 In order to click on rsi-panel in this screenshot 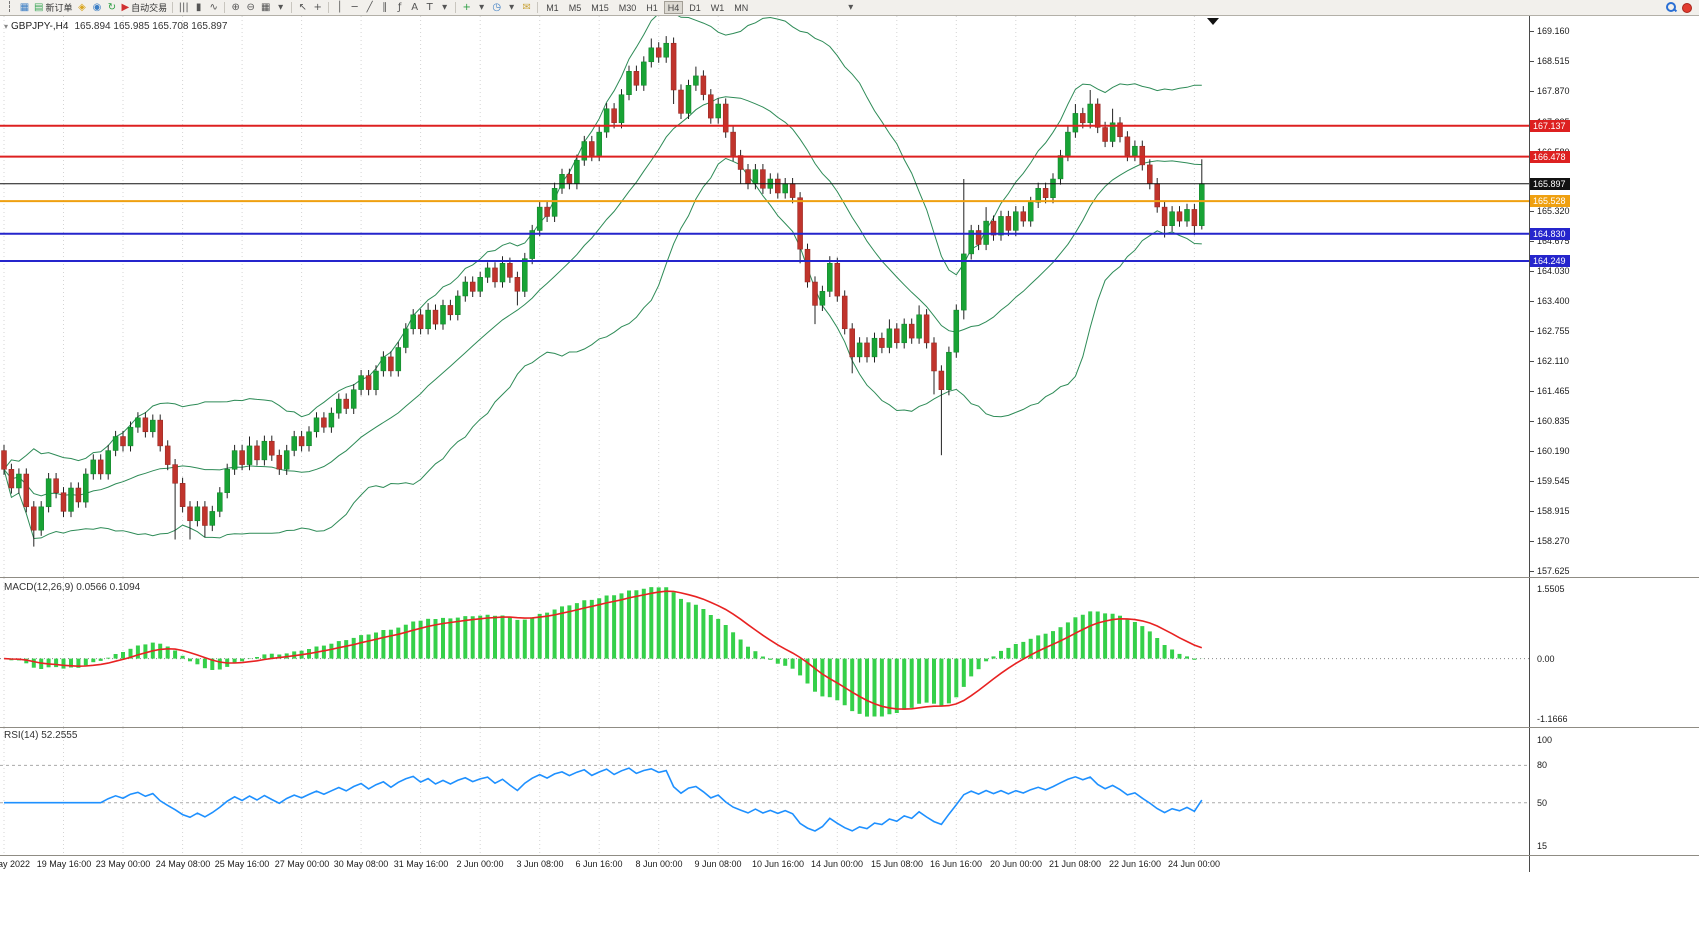, I will do `click(764, 791)`.